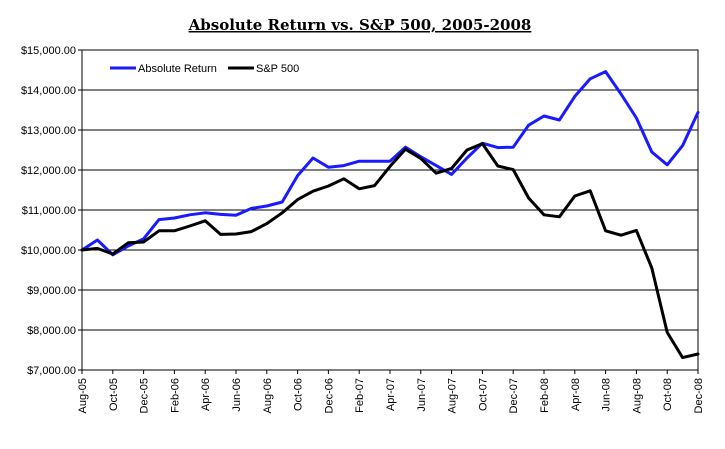 Image resolution: width=725 pixels, height=449 pixels. Describe the element at coordinates (145, 395) in the screenshot. I see `x-tick-label: Dec-05` at that location.